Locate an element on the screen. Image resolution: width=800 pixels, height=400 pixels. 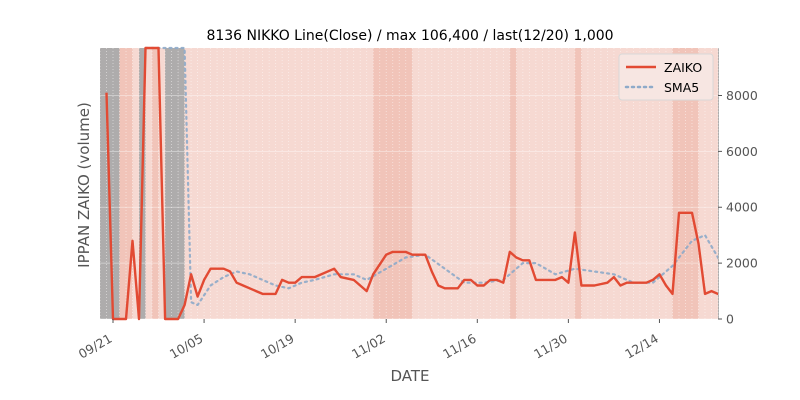
y-tick-label: 6000 is located at coordinates (742, 151).